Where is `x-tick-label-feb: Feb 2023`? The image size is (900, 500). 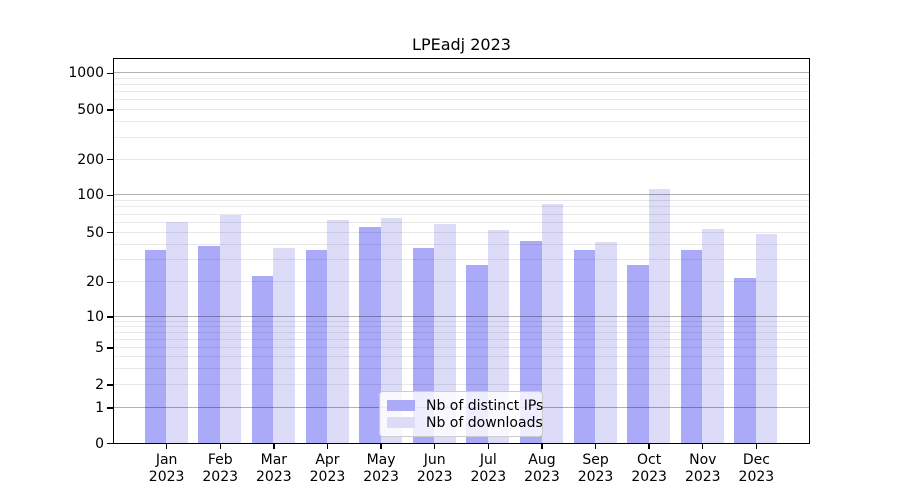
x-tick-label-feb: Feb 2023 is located at coordinates (220, 468).